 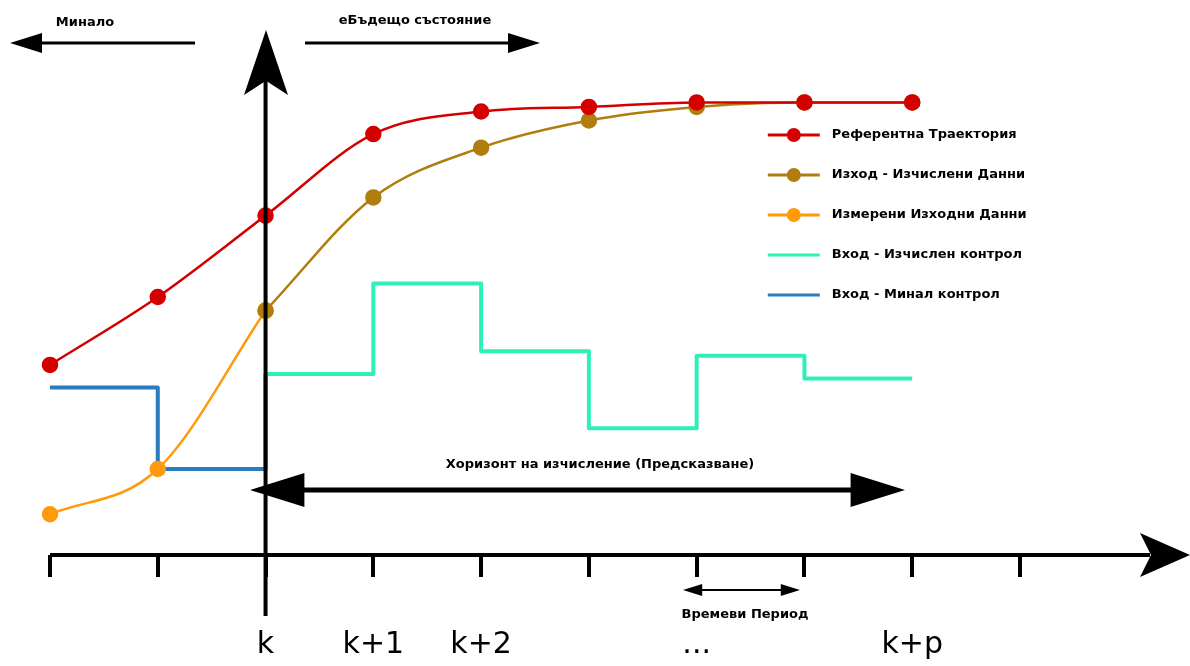 I want to click on x-tick-label: k+2, so click(x=481, y=642).